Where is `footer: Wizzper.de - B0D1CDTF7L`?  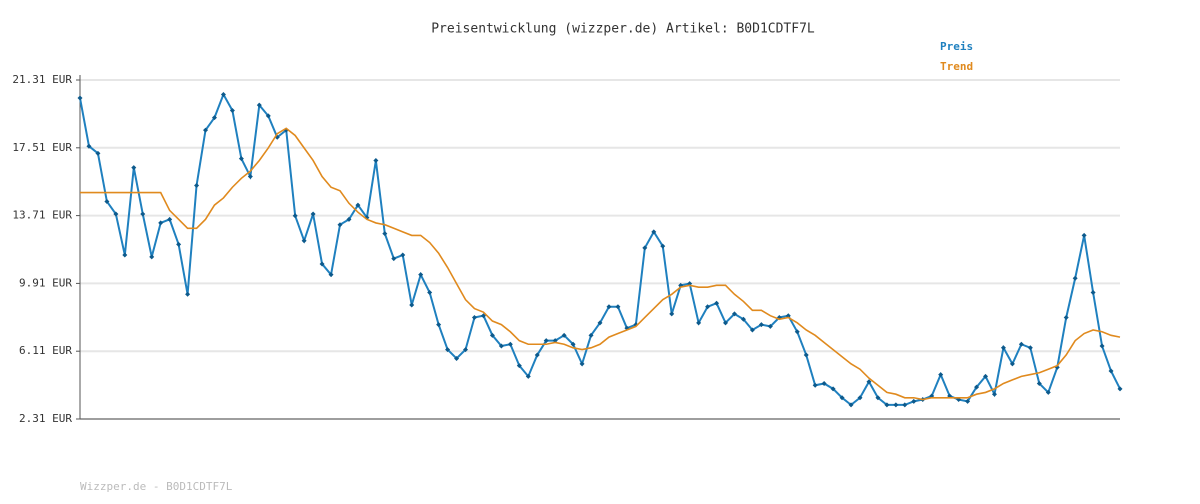 footer: Wizzper.de - B0D1CDTF7L is located at coordinates (156, 486).